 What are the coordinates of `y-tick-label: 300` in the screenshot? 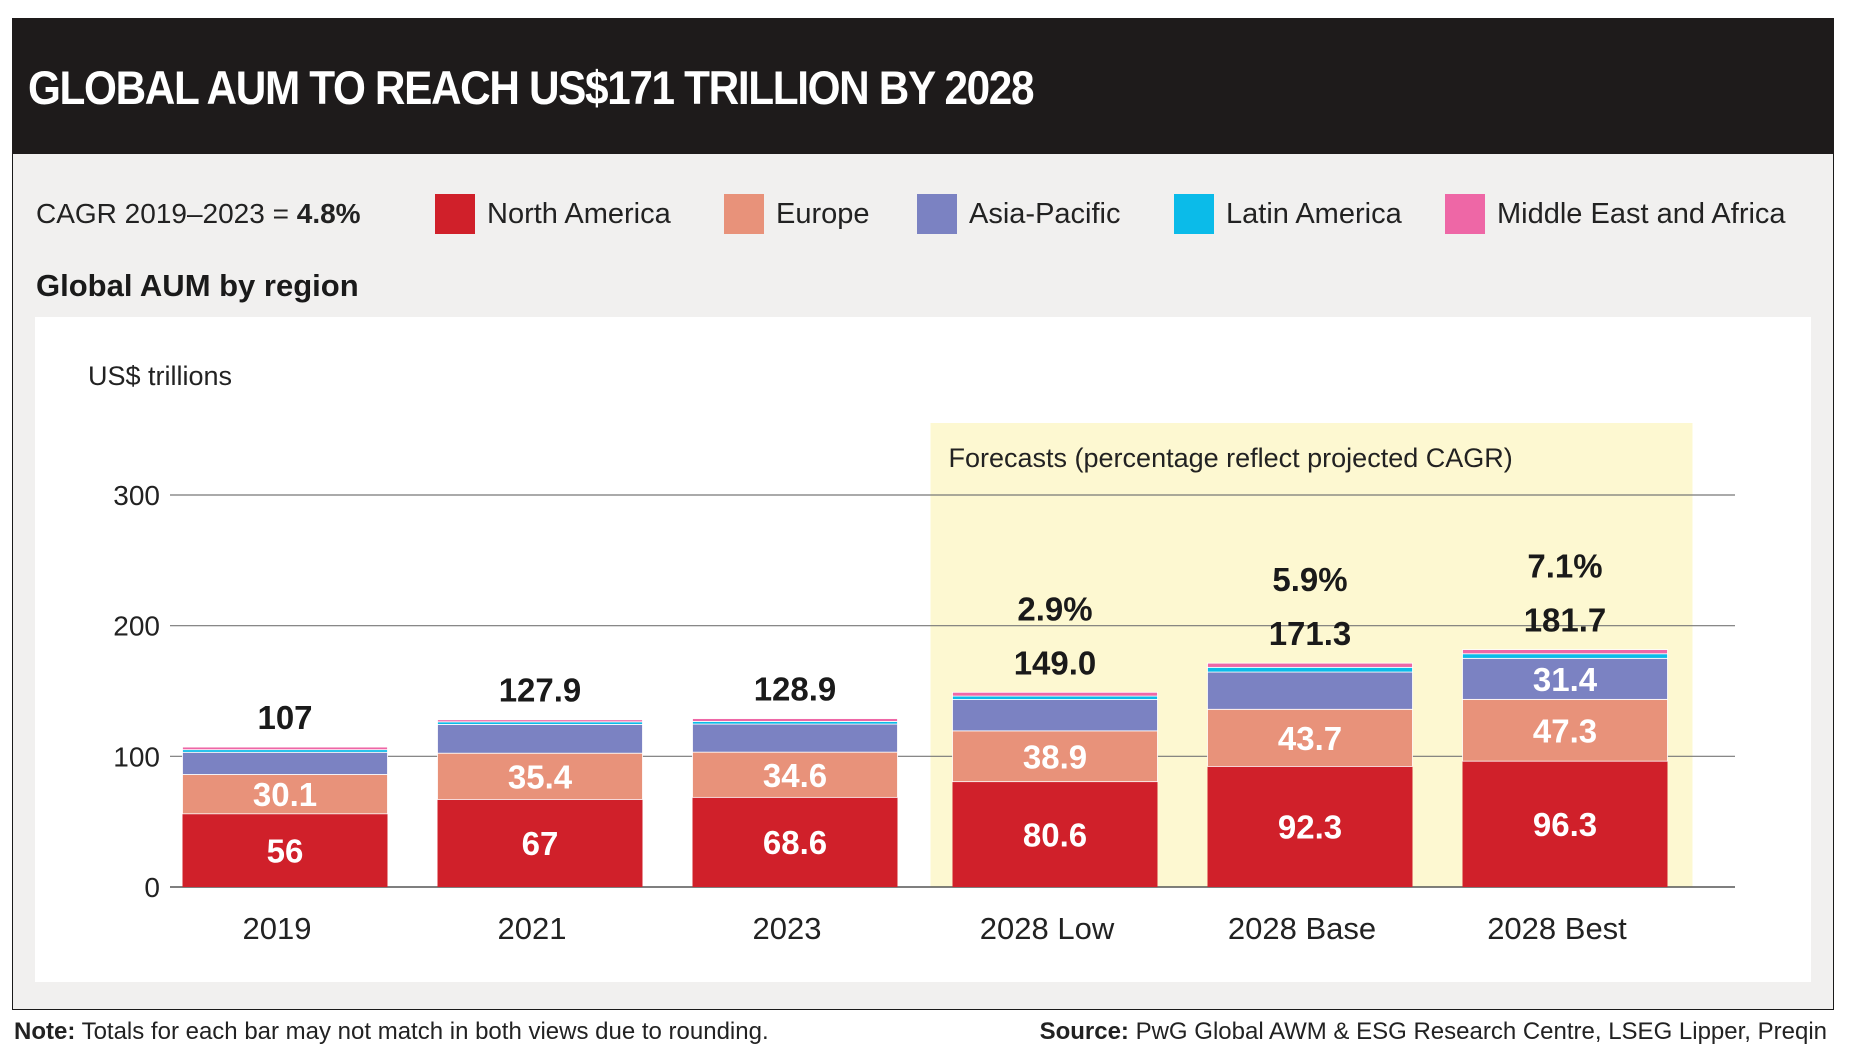 It's located at (136, 495).